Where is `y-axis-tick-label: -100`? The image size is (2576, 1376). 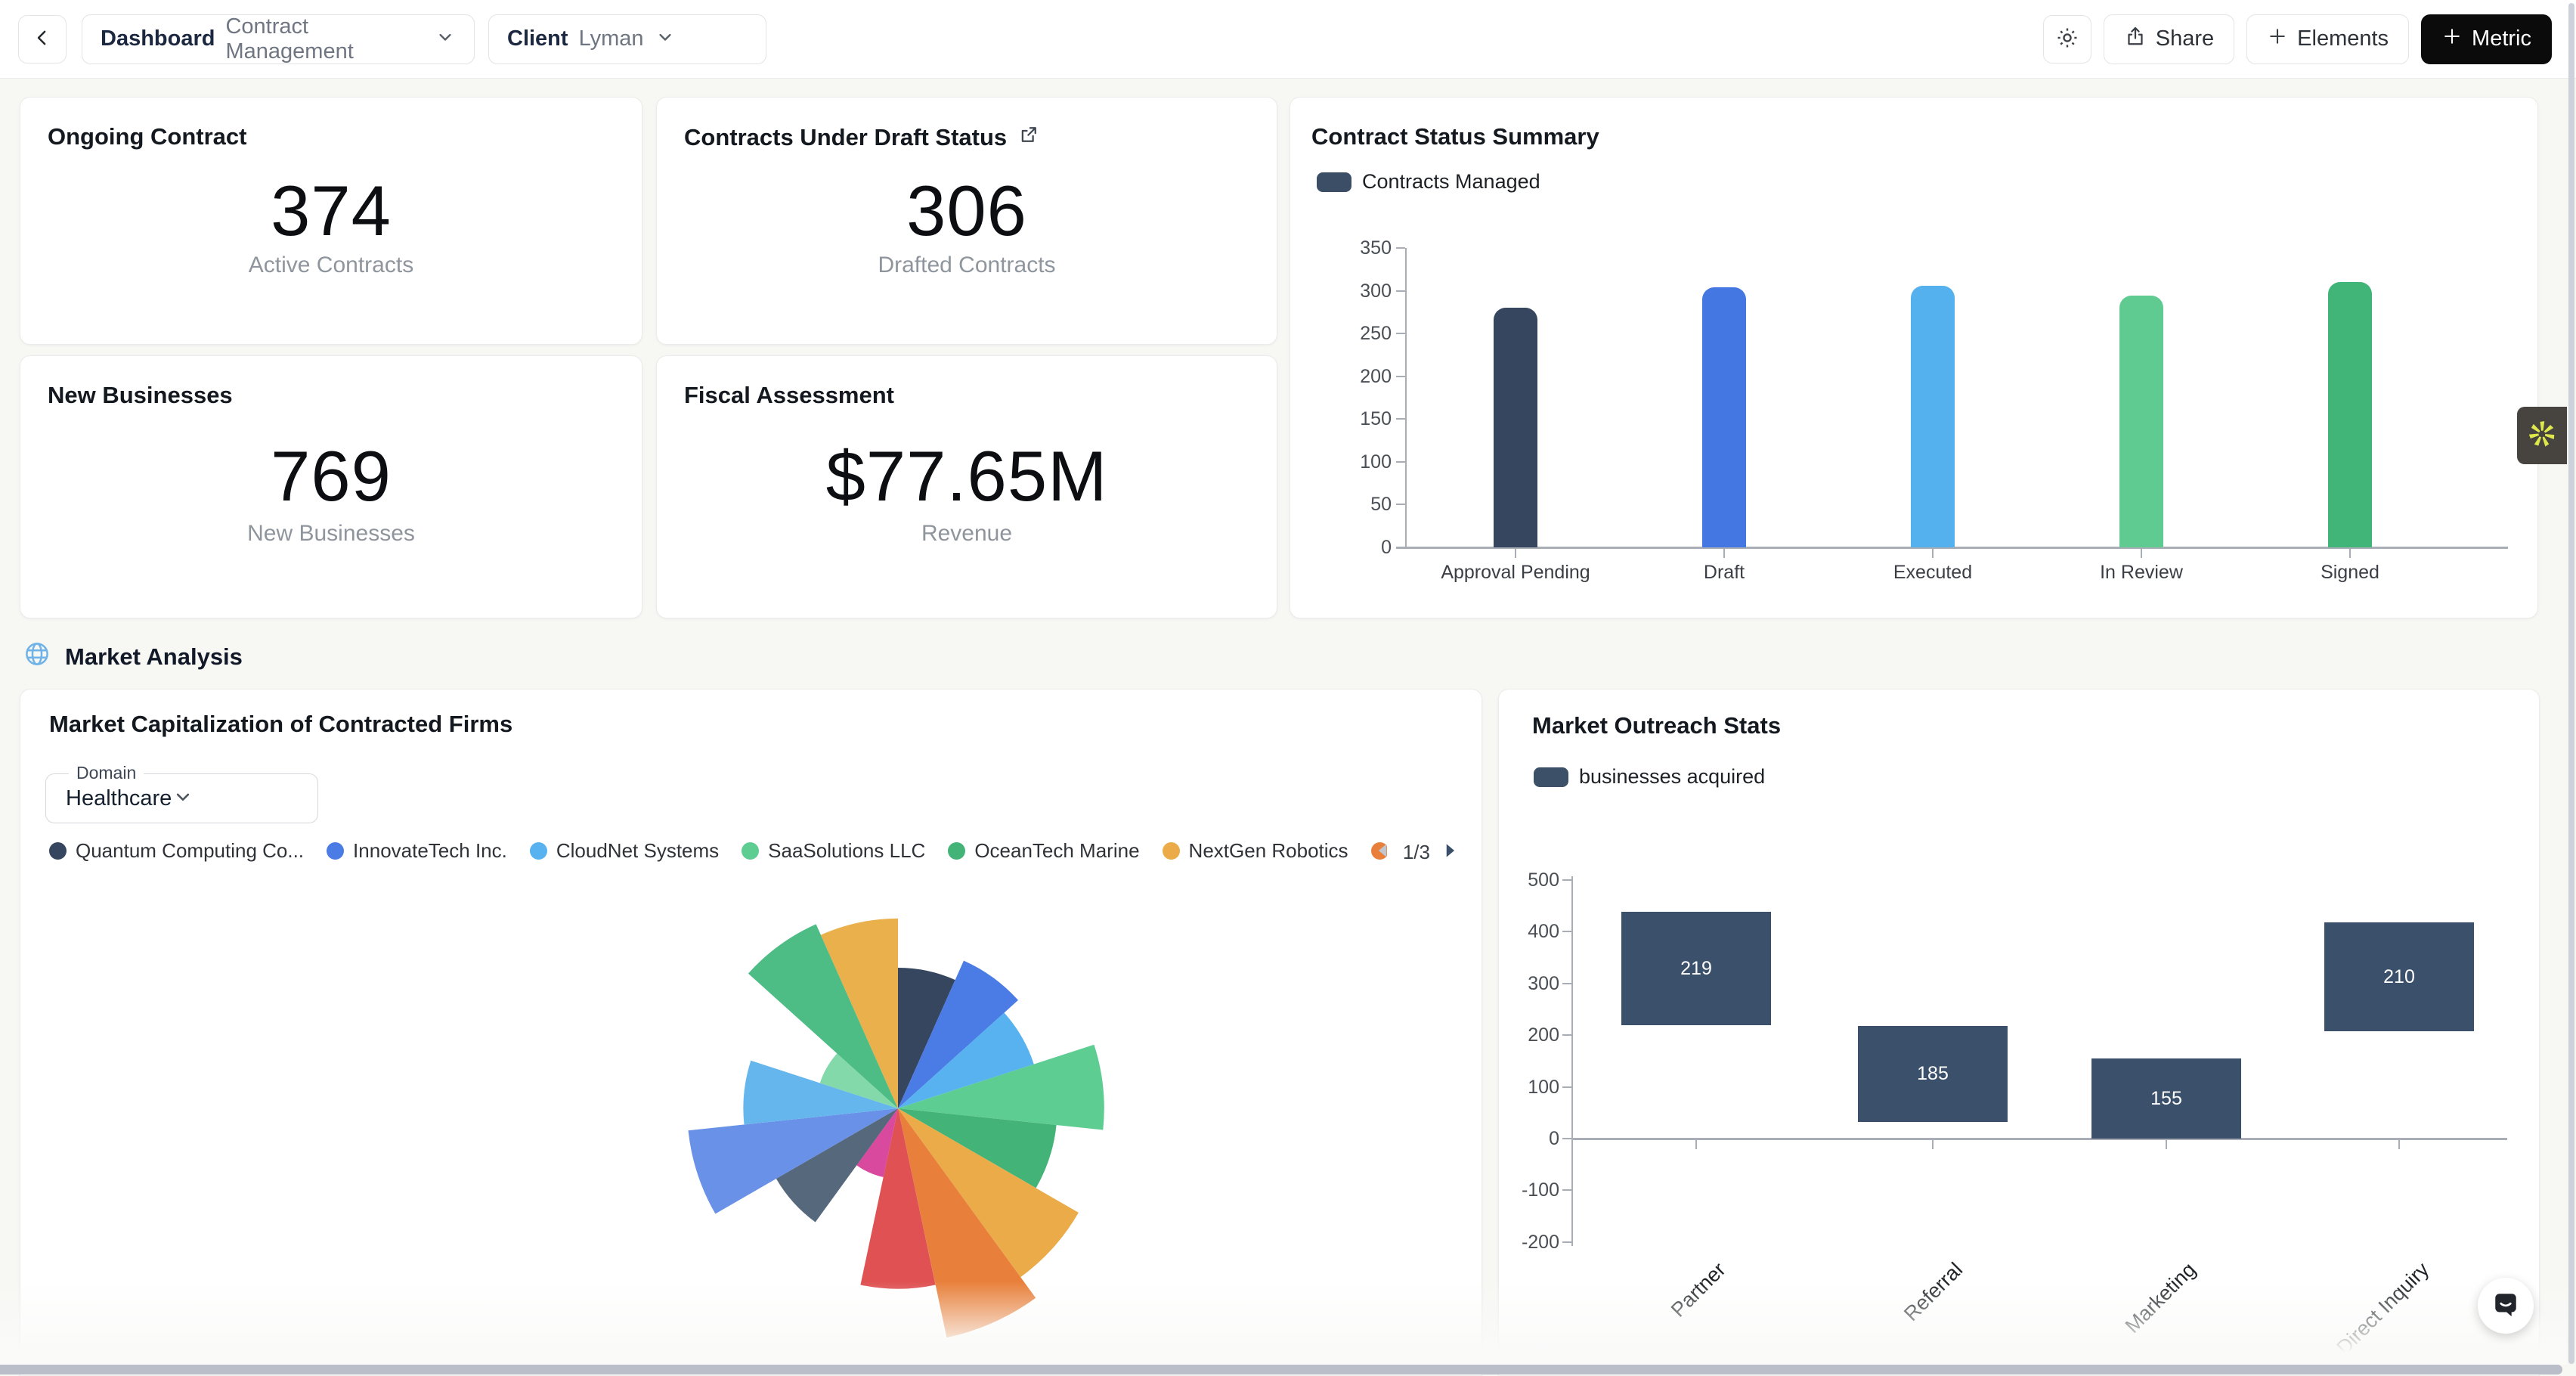
y-axis-tick-label: -100 is located at coordinates (1540, 1190).